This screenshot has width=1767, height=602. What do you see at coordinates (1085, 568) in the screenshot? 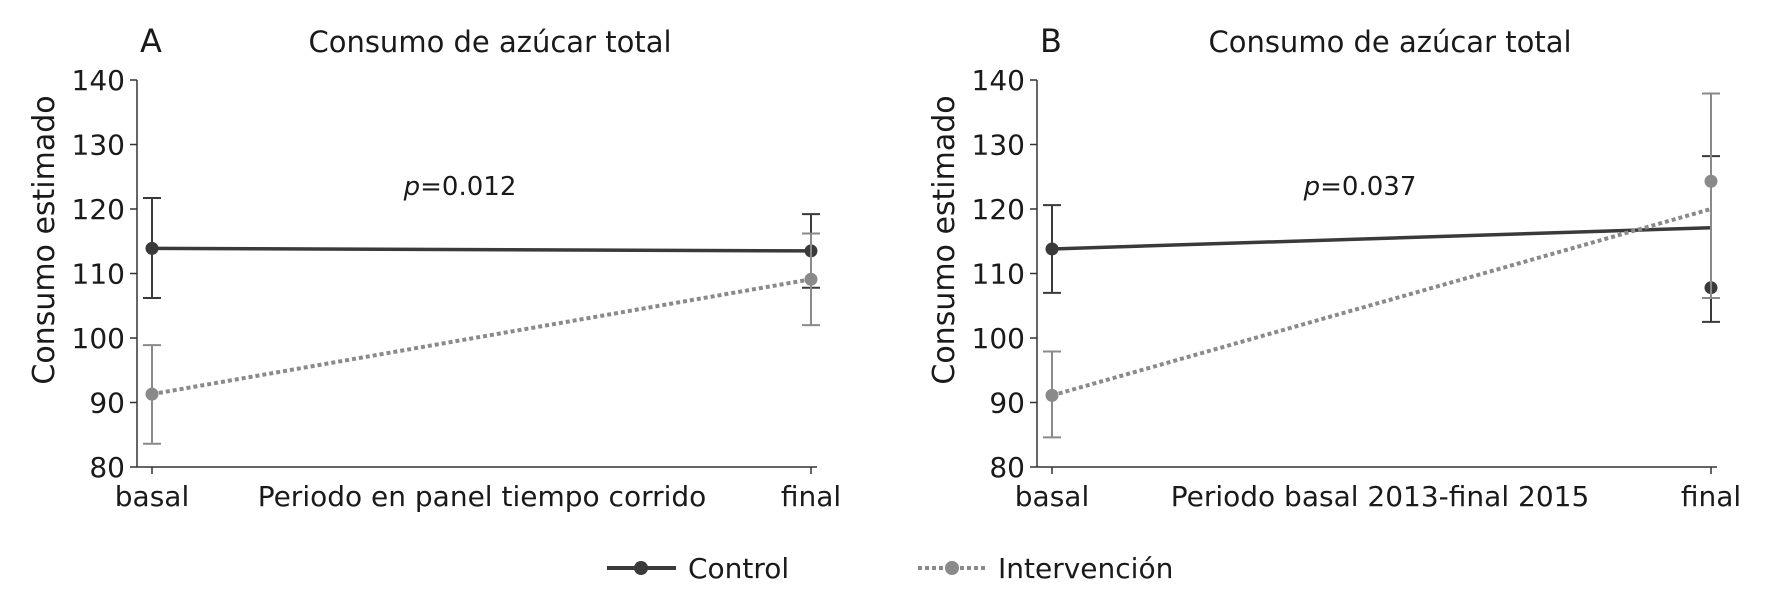
I see `legend-label: Intervención` at bounding box center [1085, 568].